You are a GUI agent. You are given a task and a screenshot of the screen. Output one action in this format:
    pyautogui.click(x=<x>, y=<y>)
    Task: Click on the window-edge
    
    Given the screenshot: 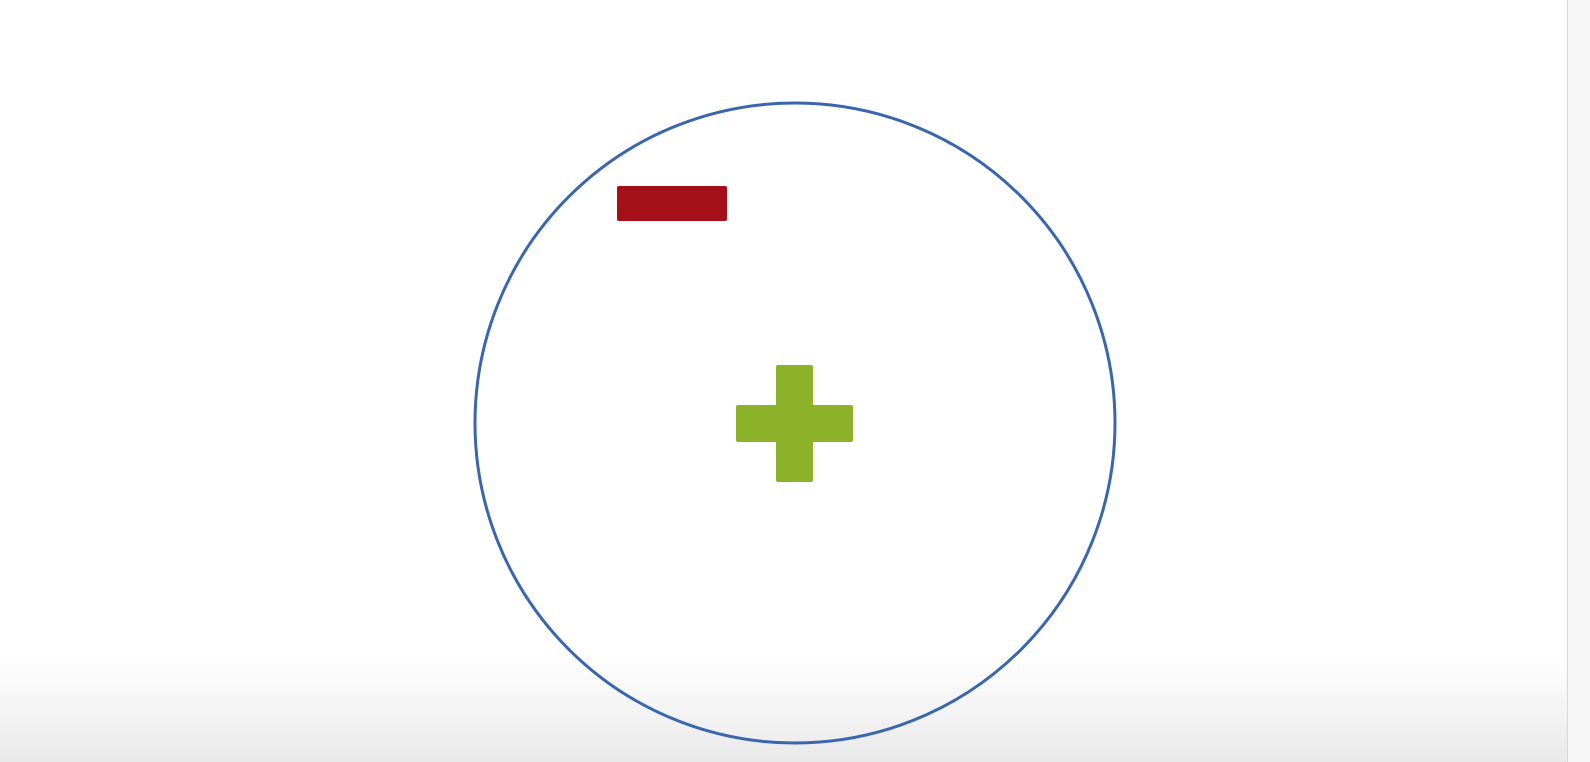 What is the action you would take?
    pyautogui.click(x=1578, y=381)
    